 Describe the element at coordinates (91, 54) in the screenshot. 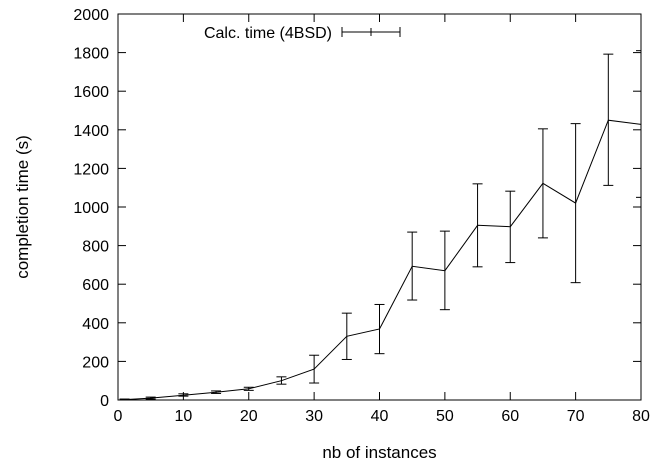

I see `y-tick-label: 1800` at that location.